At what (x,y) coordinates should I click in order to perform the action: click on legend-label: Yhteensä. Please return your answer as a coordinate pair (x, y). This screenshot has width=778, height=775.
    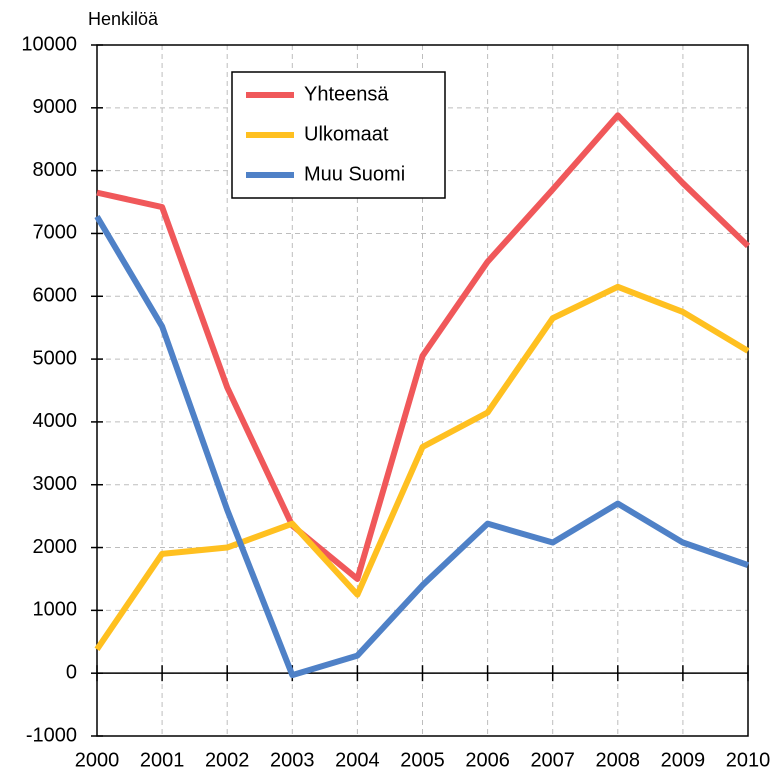
    Looking at the image, I should click on (346, 94).